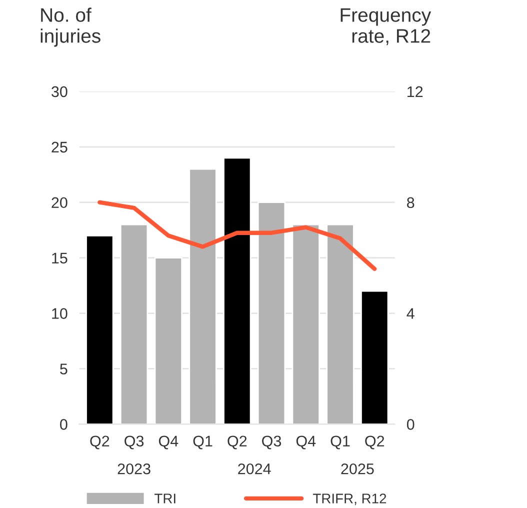 This screenshot has width=527, height=508. What do you see at coordinates (357, 468) in the screenshot?
I see `text: 2025` at bounding box center [357, 468].